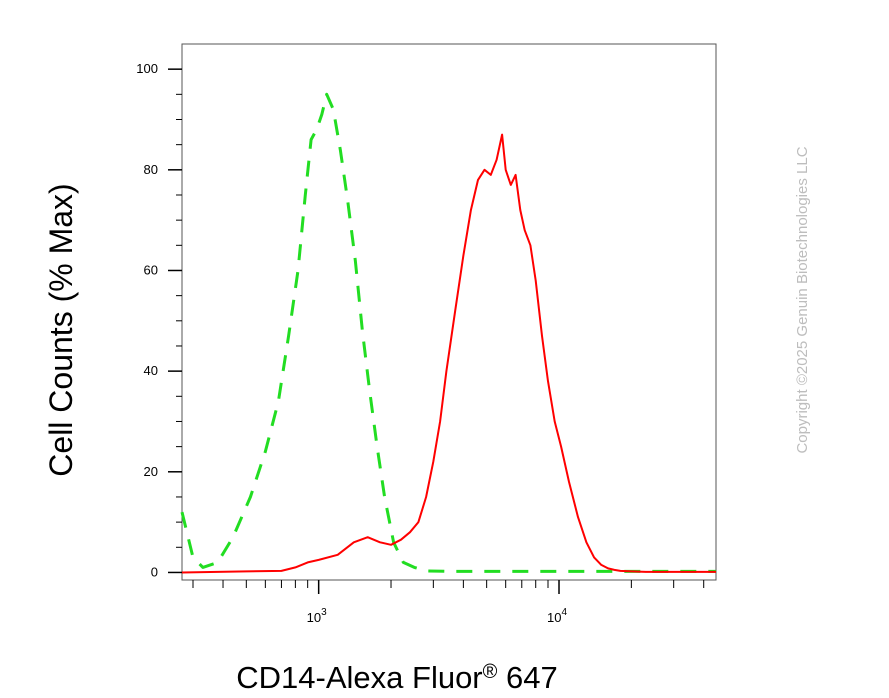  What do you see at coordinates (61, 329) in the screenshot?
I see `y-axis-title: Cell Counts (% Max)` at bounding box center [61, 329].